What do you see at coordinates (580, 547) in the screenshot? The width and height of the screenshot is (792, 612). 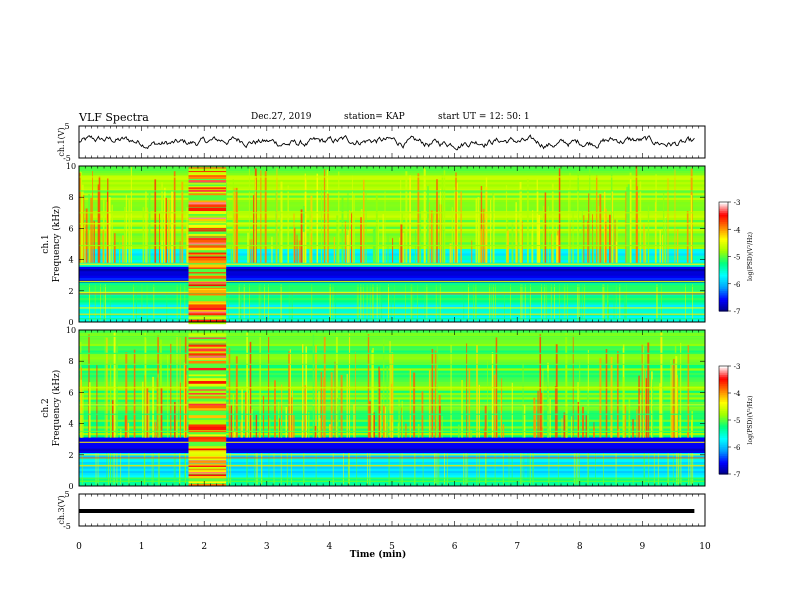 I see `x-tick-label: 8` at bounding box center [580, 547].